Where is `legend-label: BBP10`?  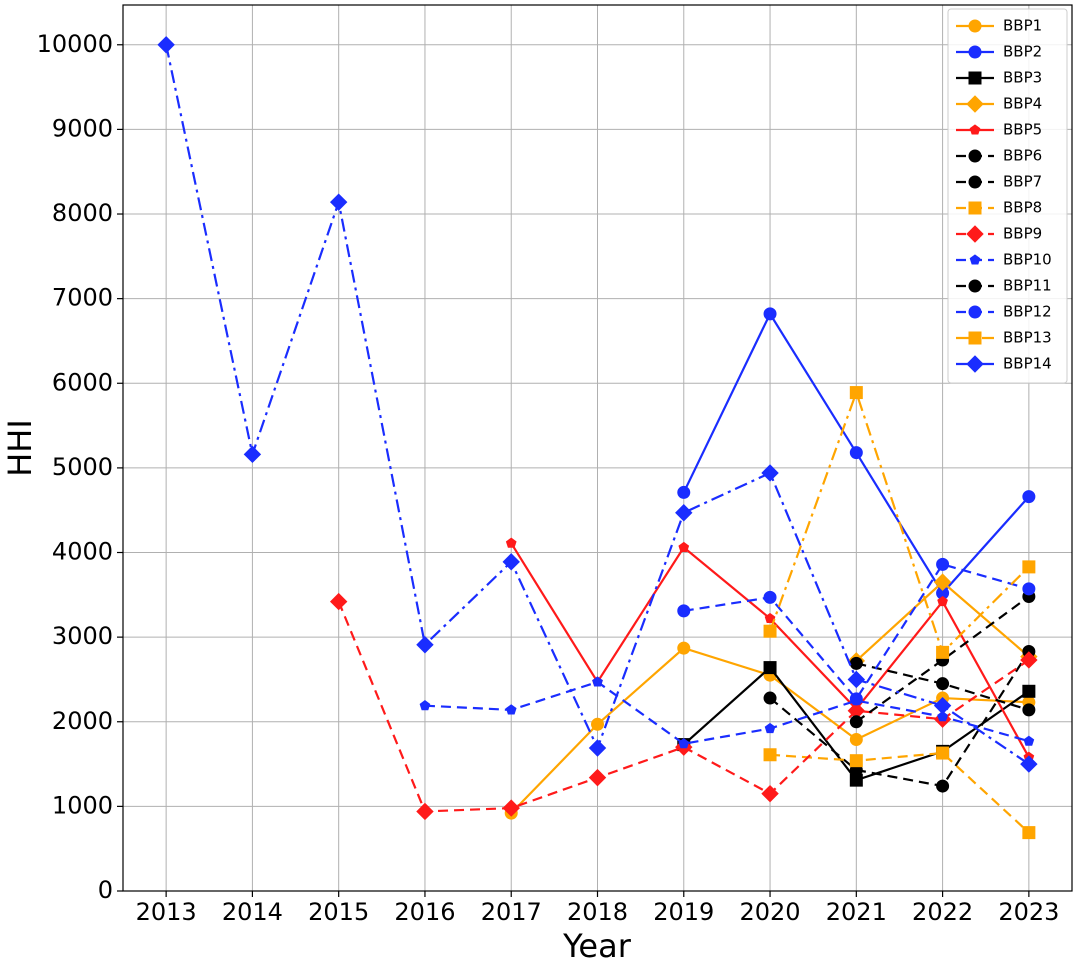 legend-label: BBP10 is located at coordinates (1027, 260).